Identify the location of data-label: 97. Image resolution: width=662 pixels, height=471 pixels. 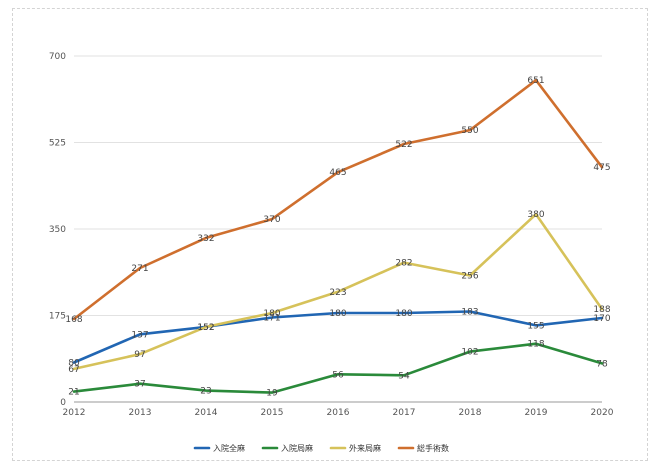
(139, 355).